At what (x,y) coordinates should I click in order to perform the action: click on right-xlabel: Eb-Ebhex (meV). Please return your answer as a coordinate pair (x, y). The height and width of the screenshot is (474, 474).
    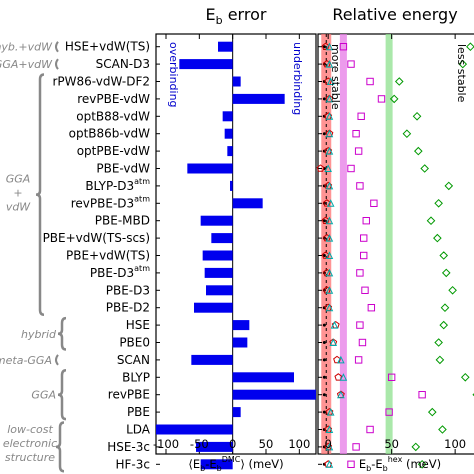
    Looking at the image, I should click on (400, 464).